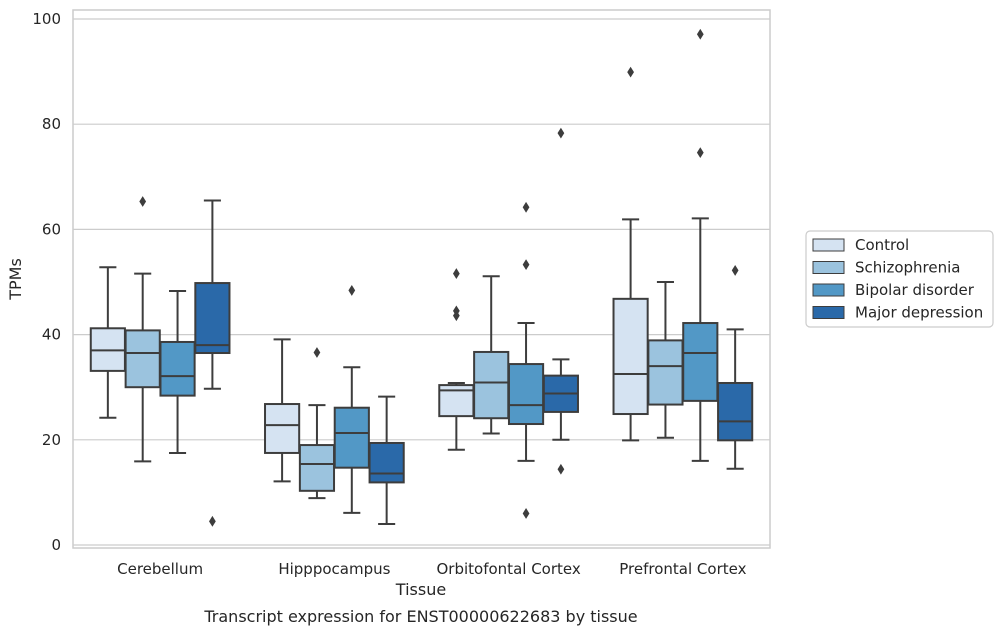 The width and height of the screenshot is (1002, 634). Describe the element at coordinates (51, 229) in the screenshot. I see `y-tick-label: 60` at that location.